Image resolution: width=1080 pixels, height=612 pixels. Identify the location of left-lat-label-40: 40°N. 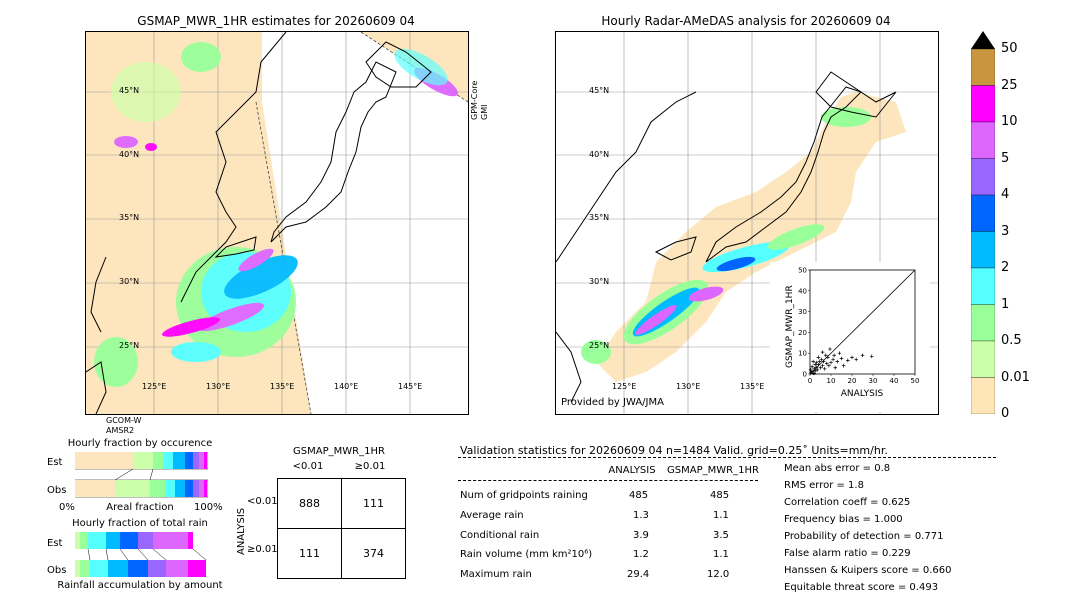
(129, 154).